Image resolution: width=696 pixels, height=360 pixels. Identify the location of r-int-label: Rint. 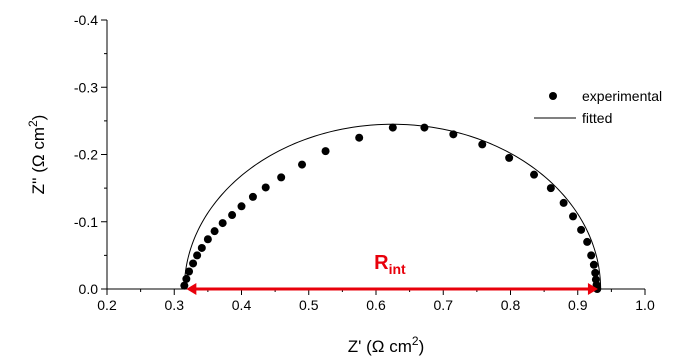
(390, 264).